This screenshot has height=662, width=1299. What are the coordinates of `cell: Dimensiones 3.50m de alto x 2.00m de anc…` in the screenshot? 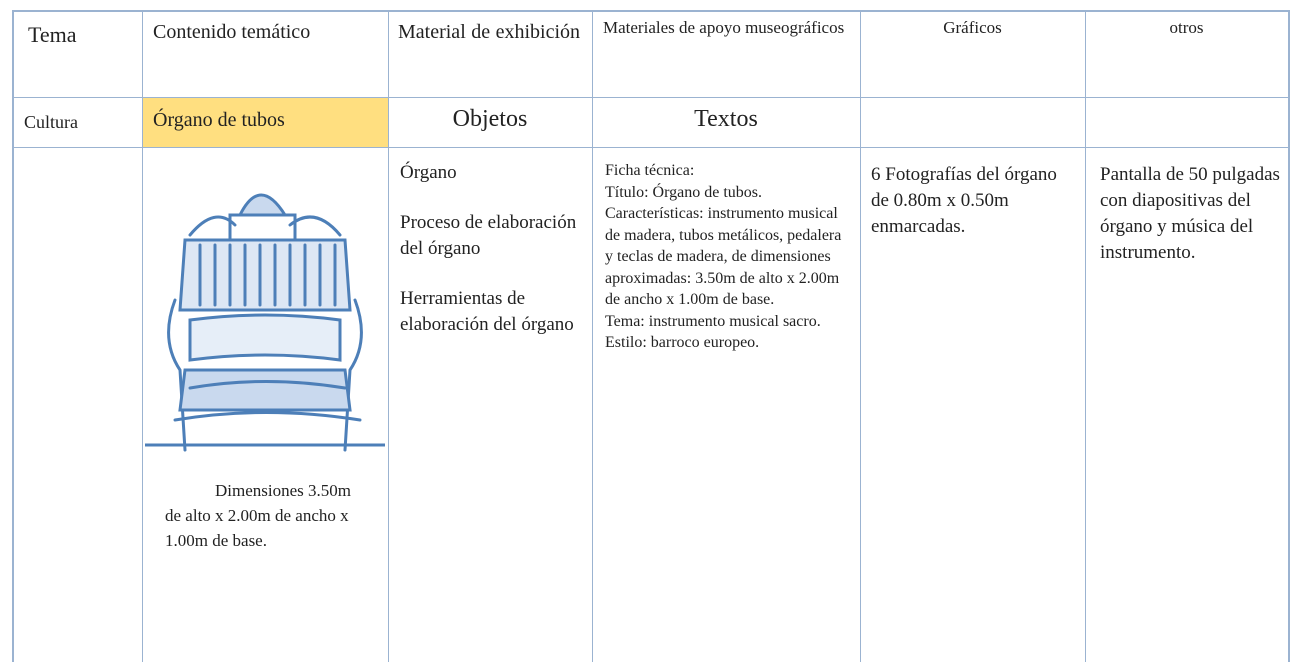 It's located at (258, 515).